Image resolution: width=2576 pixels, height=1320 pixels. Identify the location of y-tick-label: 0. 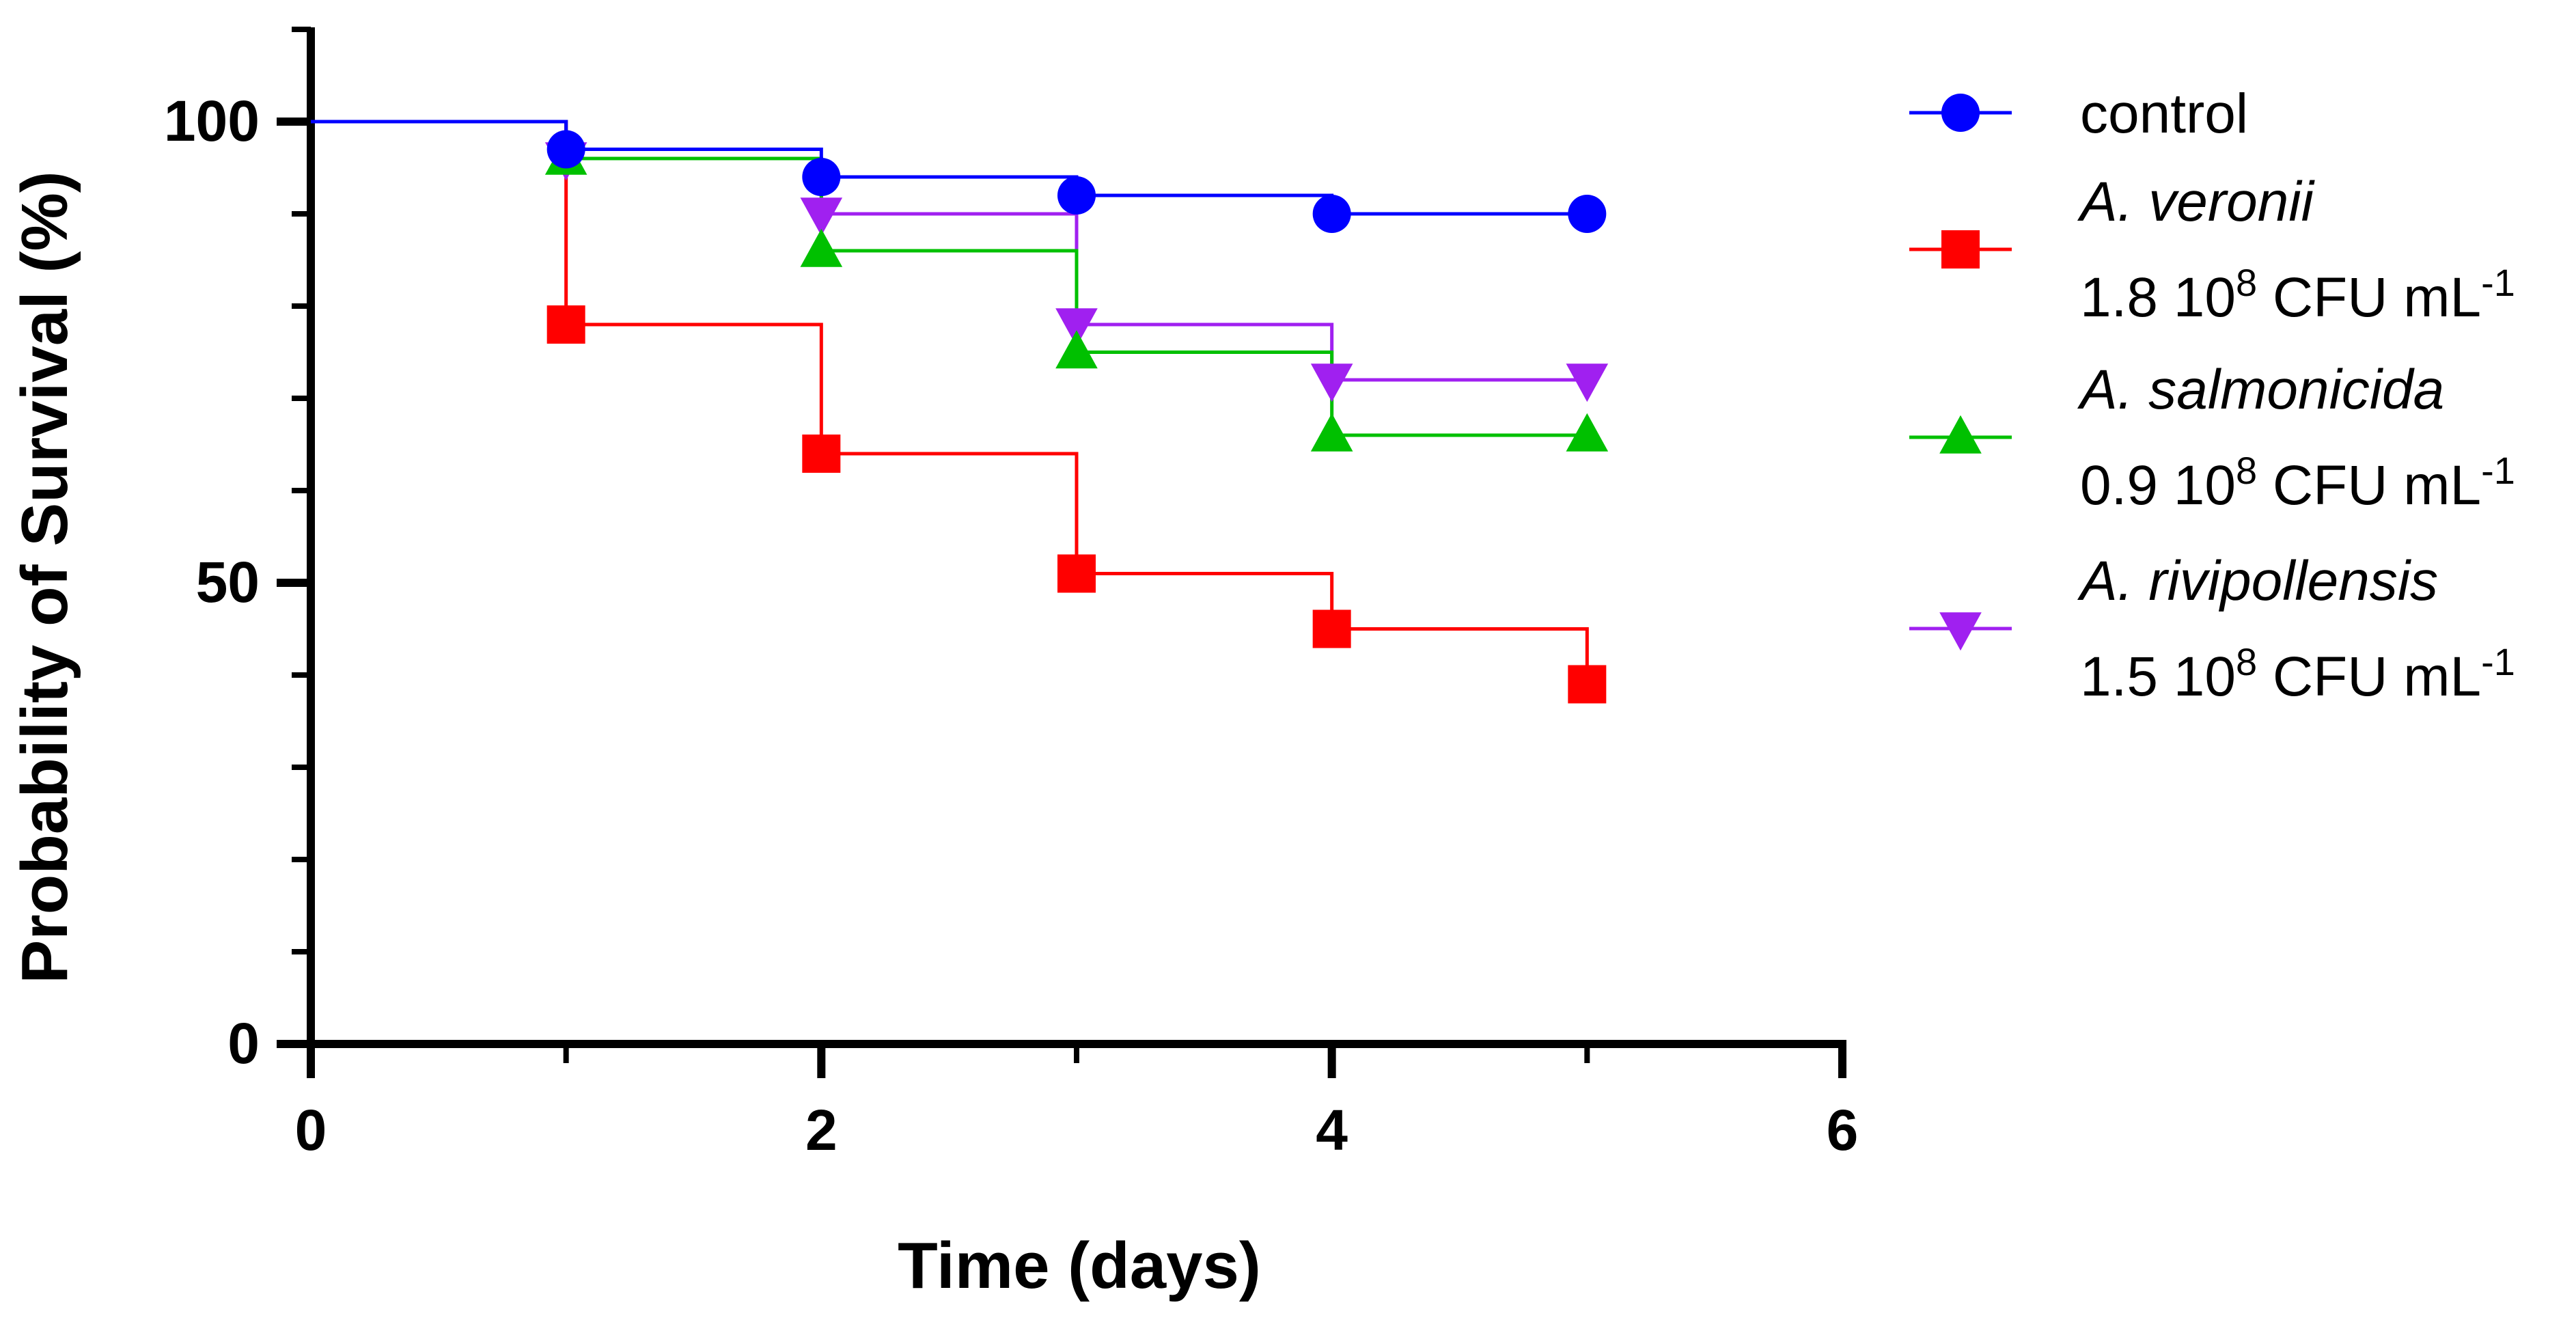
(243, 1043).